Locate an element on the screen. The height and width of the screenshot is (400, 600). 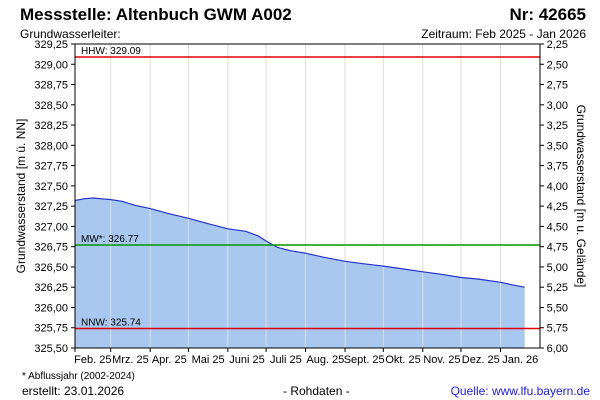
x-tick-label: Sept. 25 is located at coordinates (364, 360).